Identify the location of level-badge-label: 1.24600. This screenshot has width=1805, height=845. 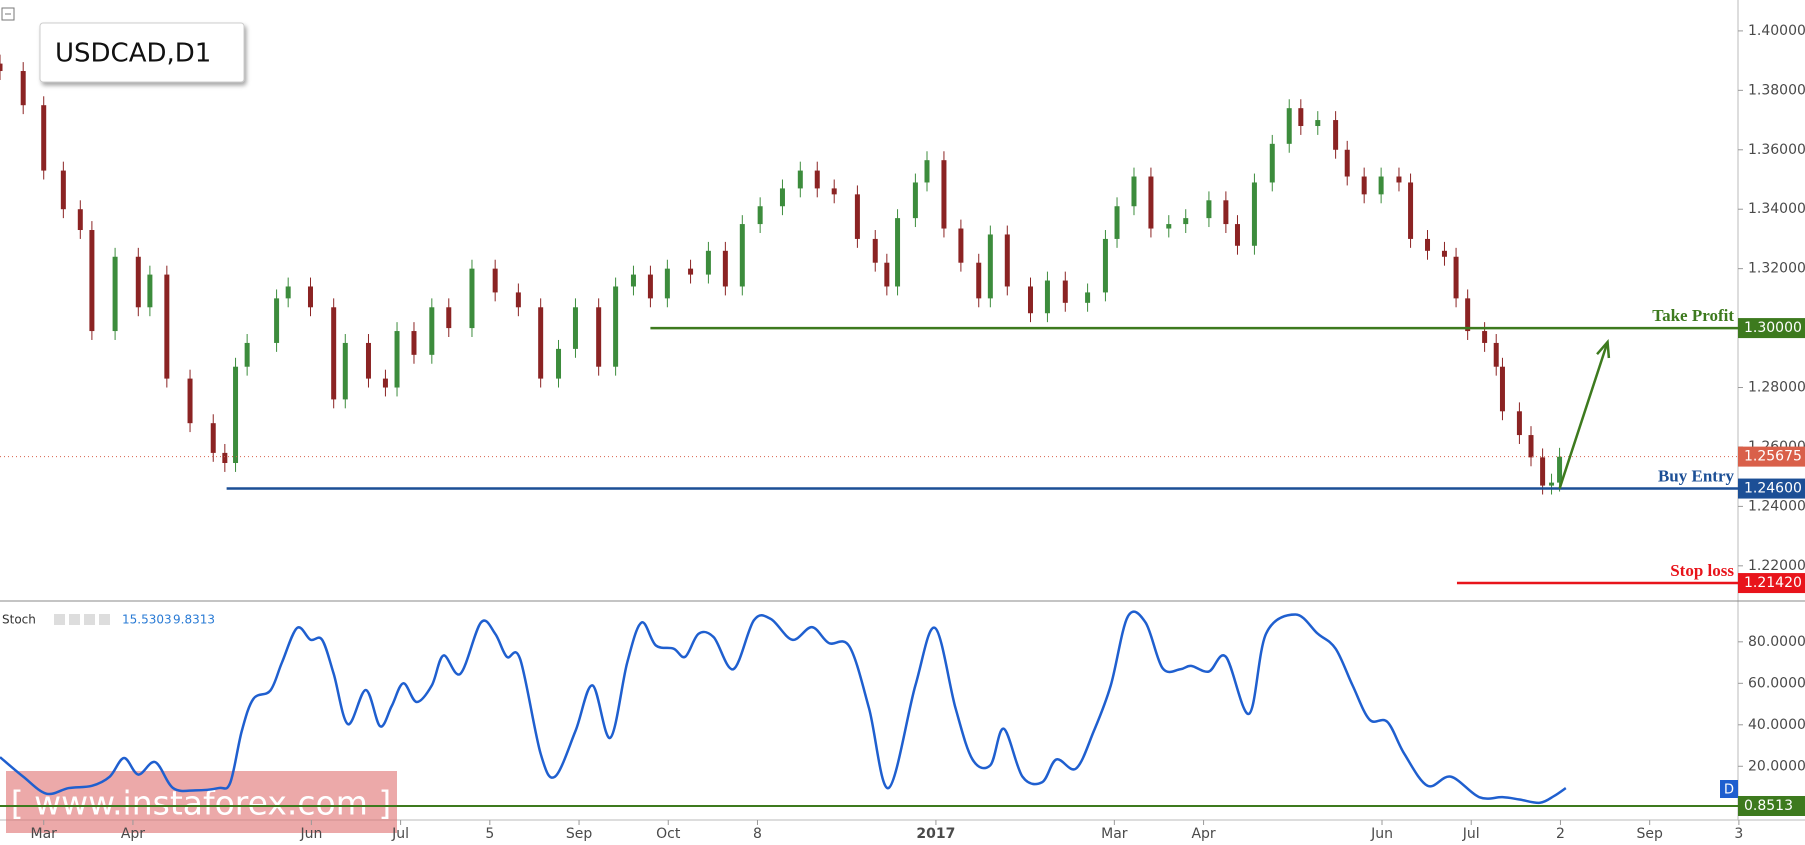
(1773, 489).